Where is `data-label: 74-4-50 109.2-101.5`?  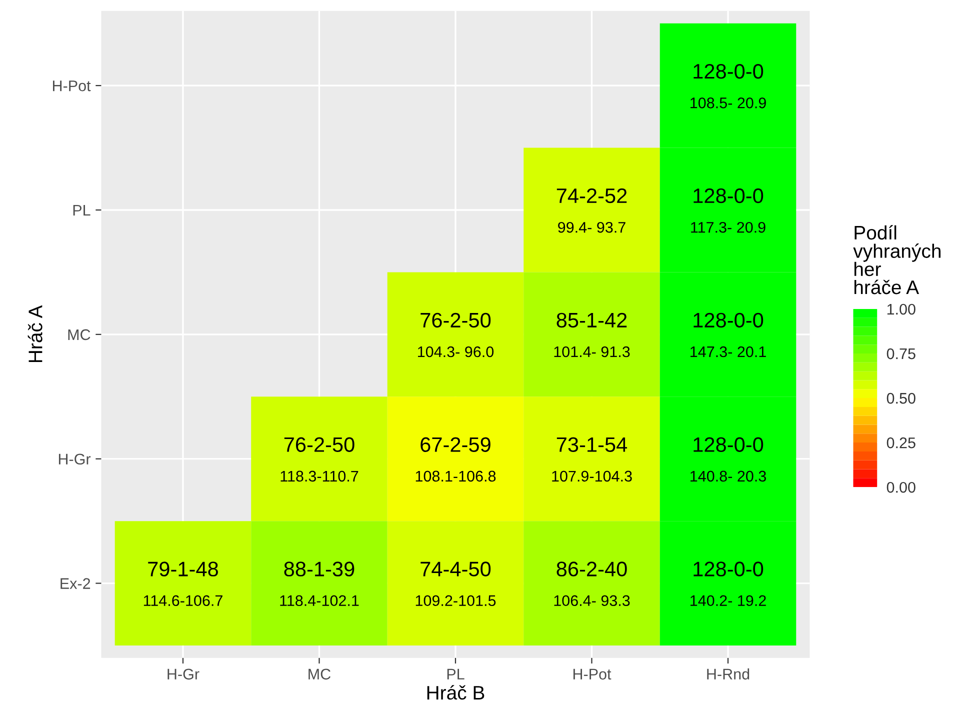
data-label: 74-4-50 109.2-101.5 is located at coordinates (456, 584).